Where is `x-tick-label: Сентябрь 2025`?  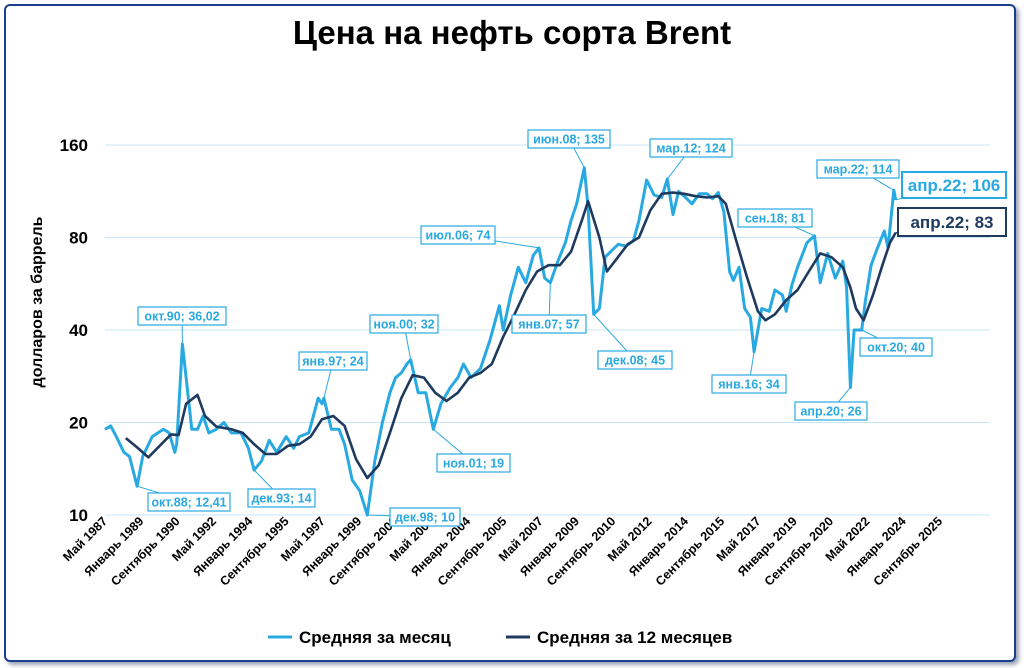 x-tick-label: Сентябрь 2025 is located at coordinates (908, 551).